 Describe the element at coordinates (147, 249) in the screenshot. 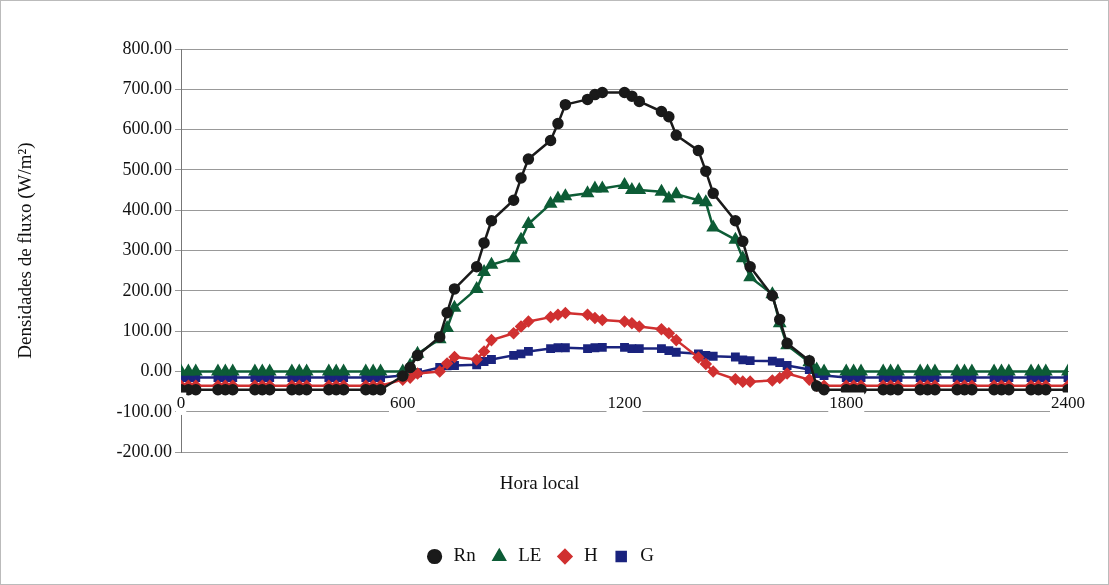

I see `y-tick-label: 300.00` at that location.